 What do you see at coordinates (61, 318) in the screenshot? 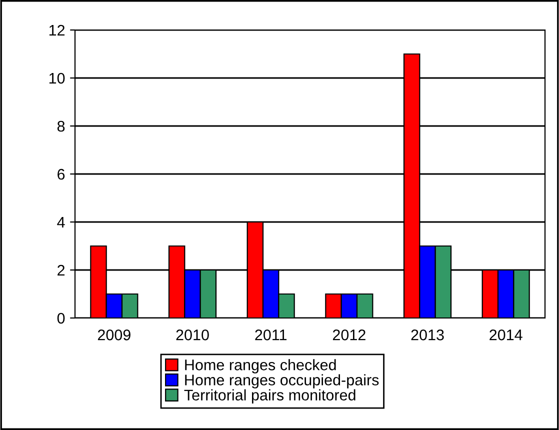
I see `y-tick-label: 0` at bounding box center [61, 318].